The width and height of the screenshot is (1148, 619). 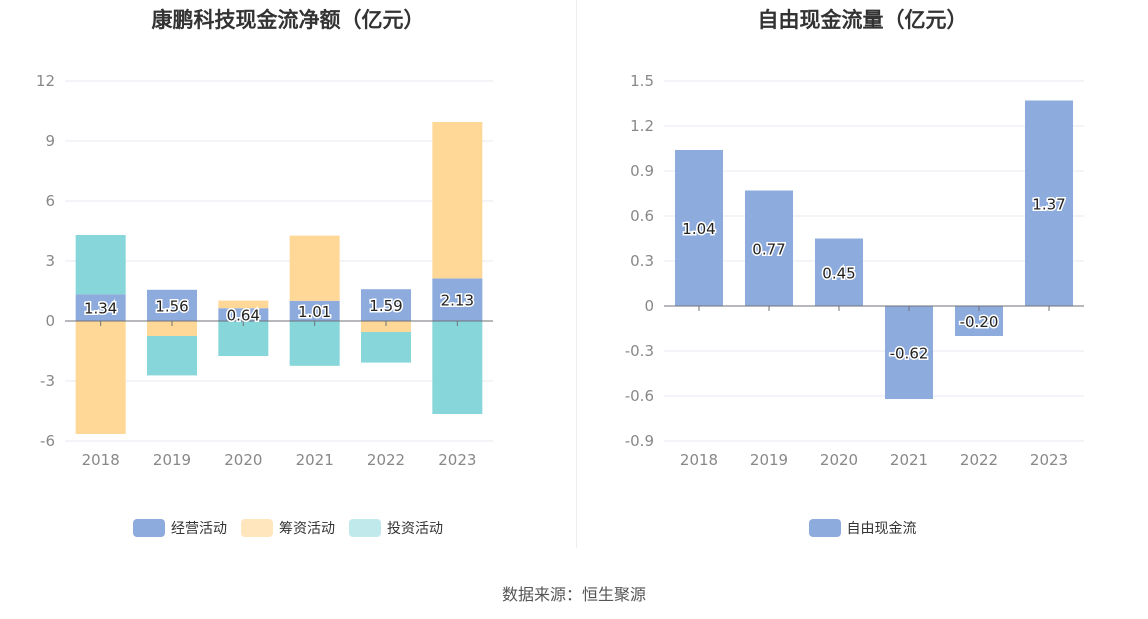 I want to click on cashflow-y-tick-label: 6, so click(x=50, y=201).